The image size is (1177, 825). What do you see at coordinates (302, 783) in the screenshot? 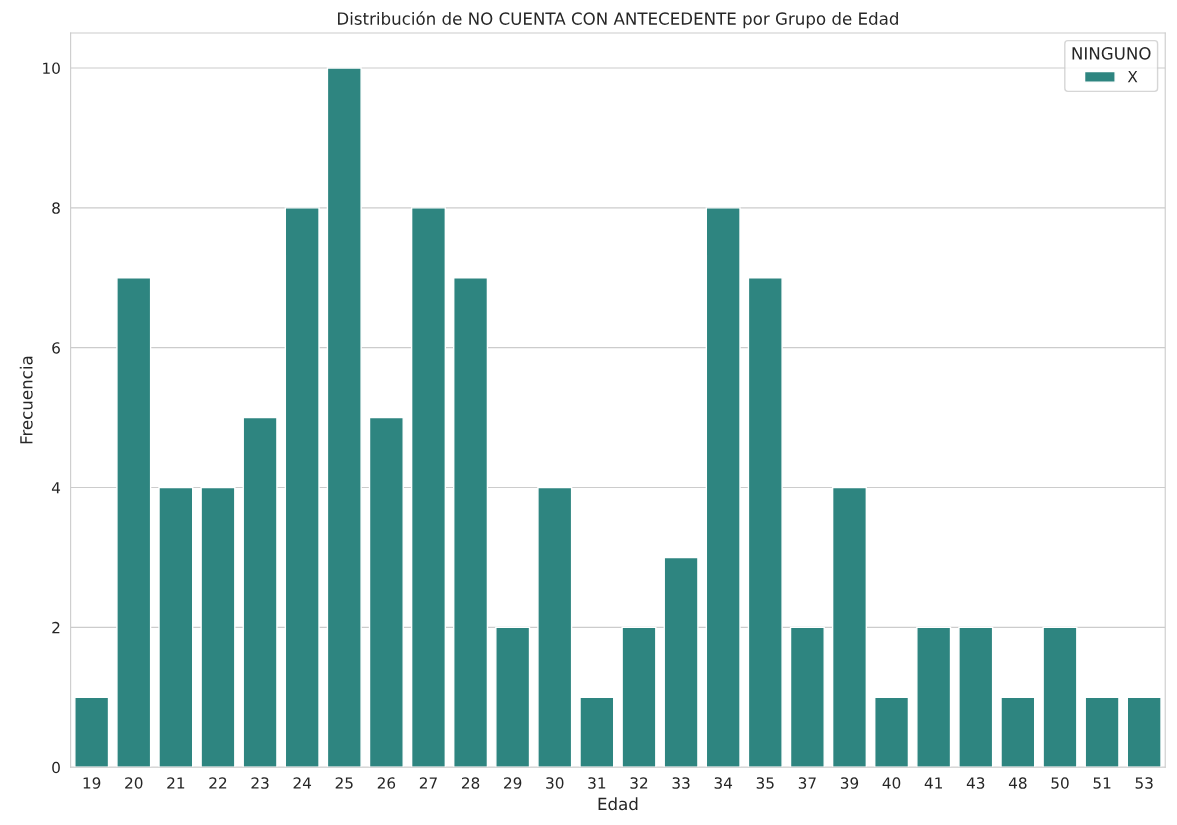
I see `x-tick-label: 24` at bounding box center [302, 783].